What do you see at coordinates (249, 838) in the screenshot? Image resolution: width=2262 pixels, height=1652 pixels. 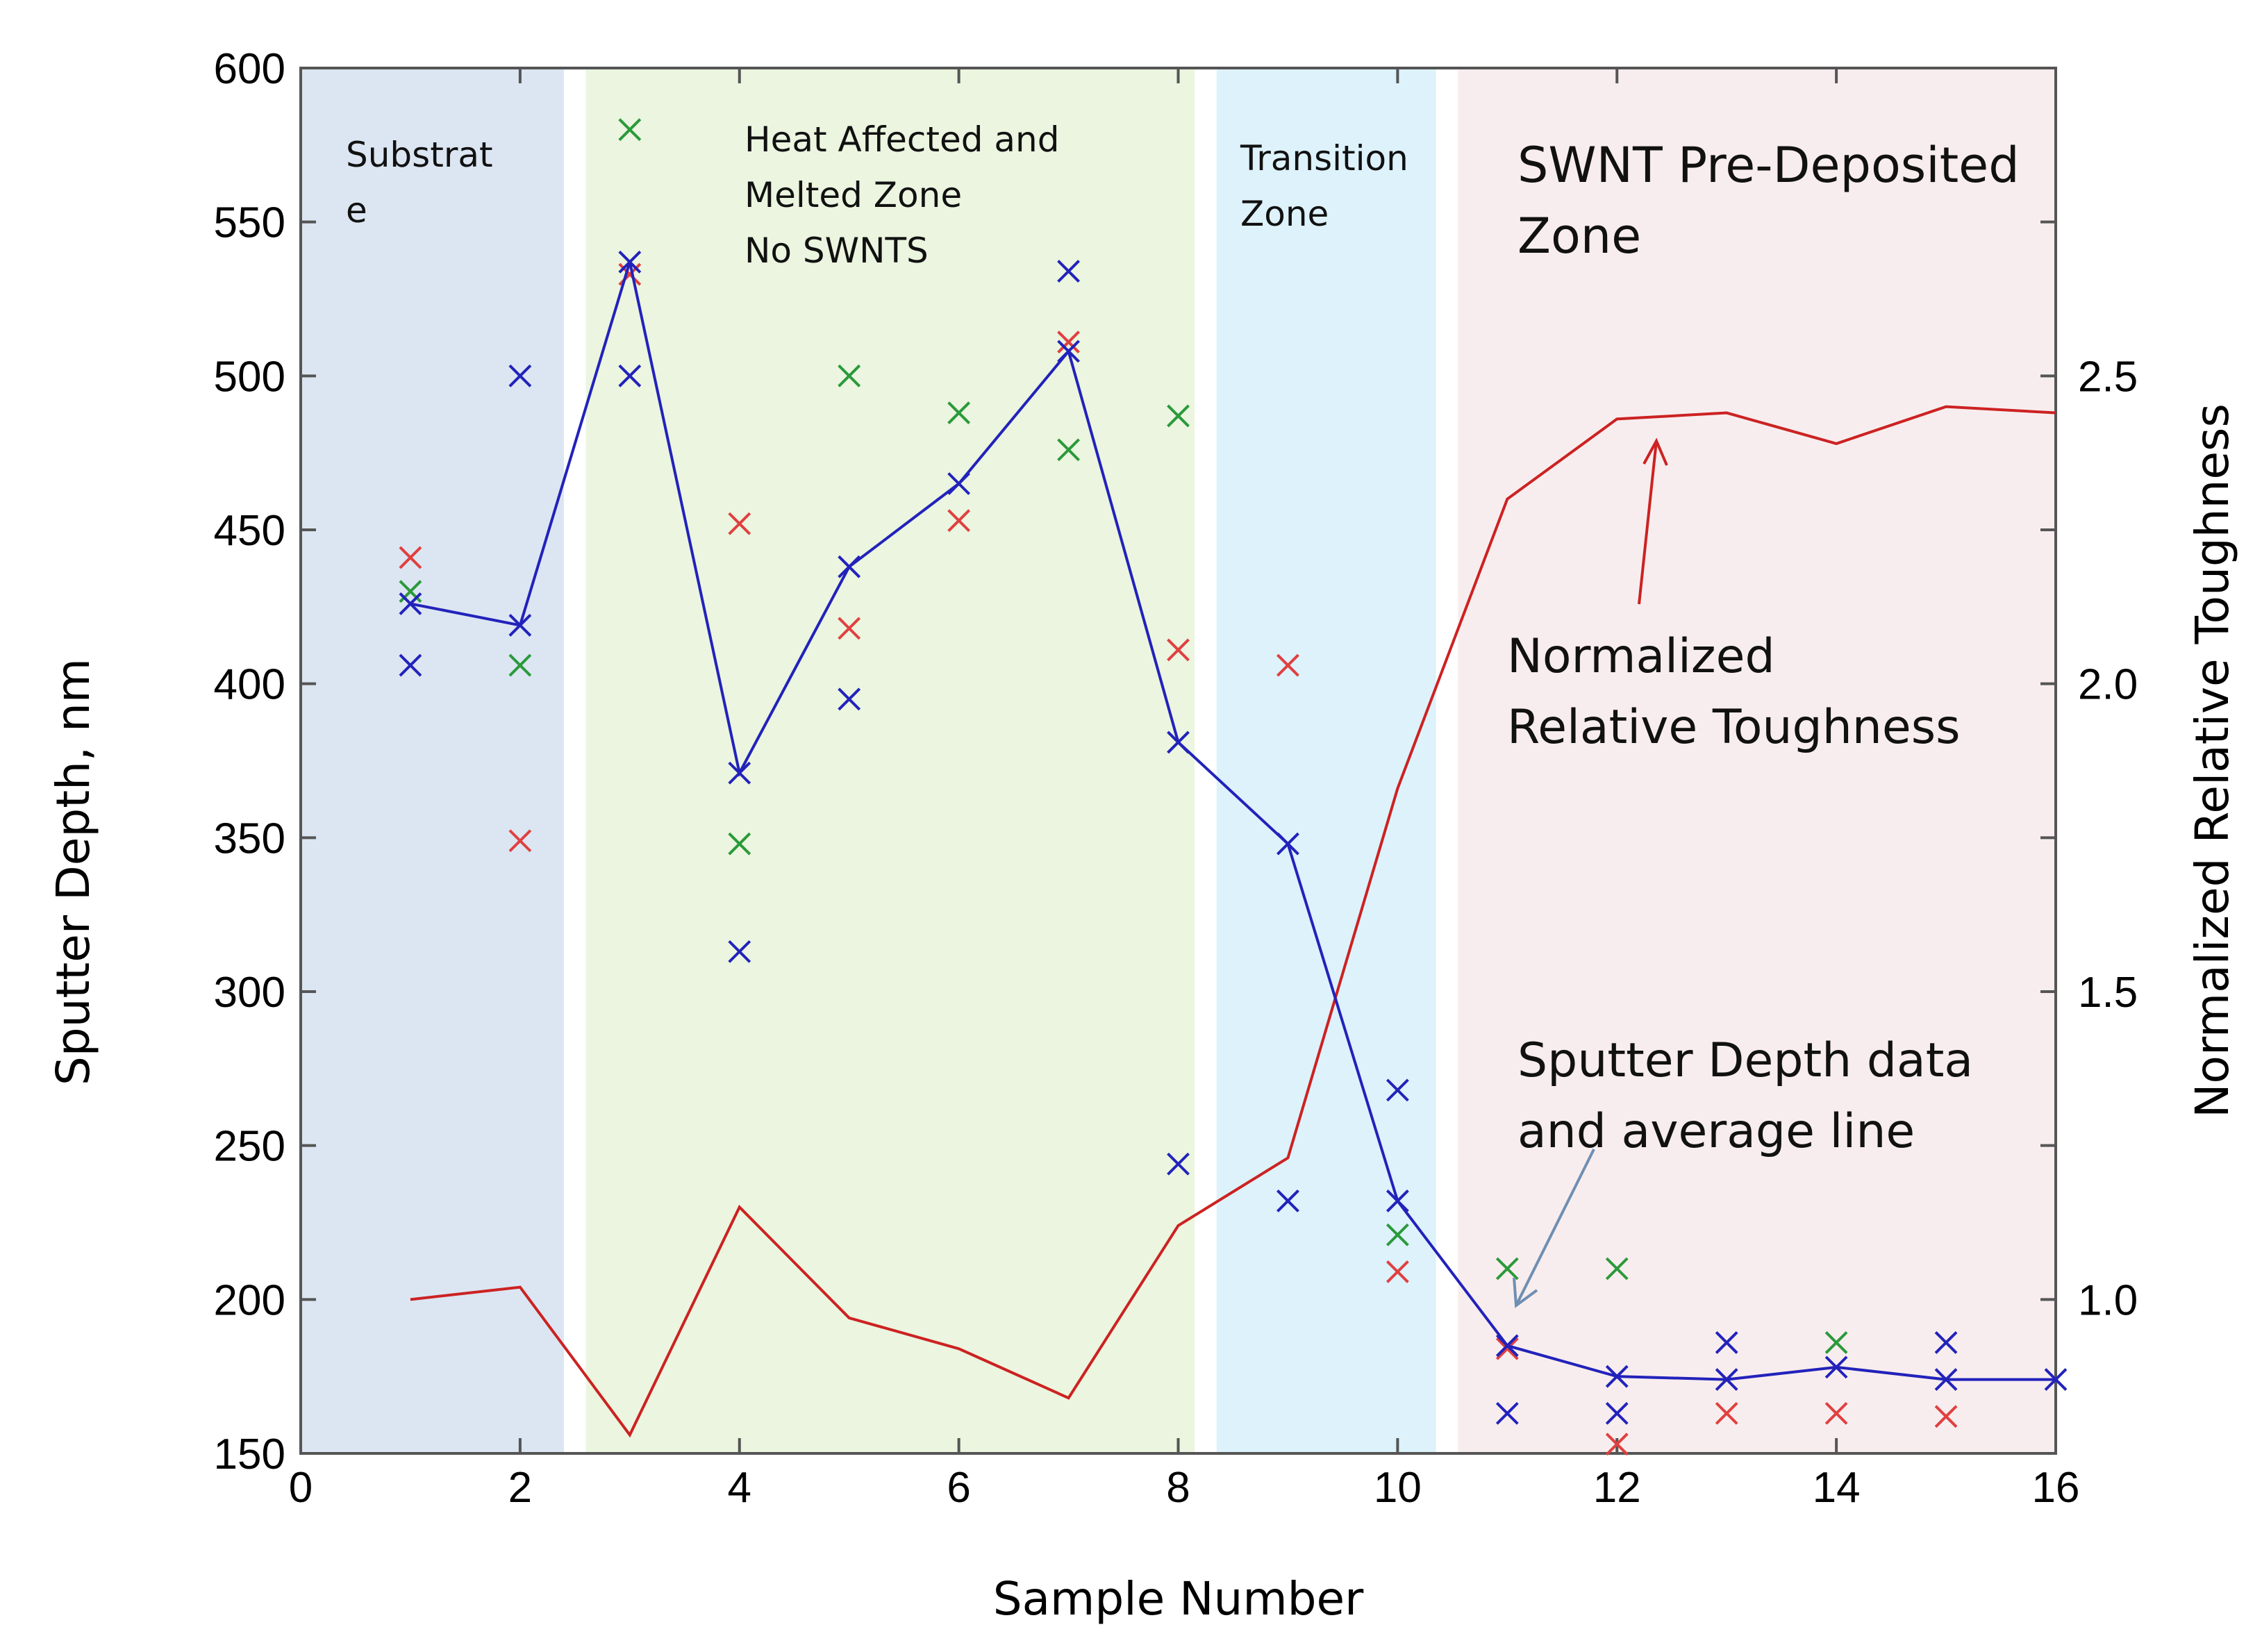 I see `y-tick-label: 350` at bounding box center [249, 838].